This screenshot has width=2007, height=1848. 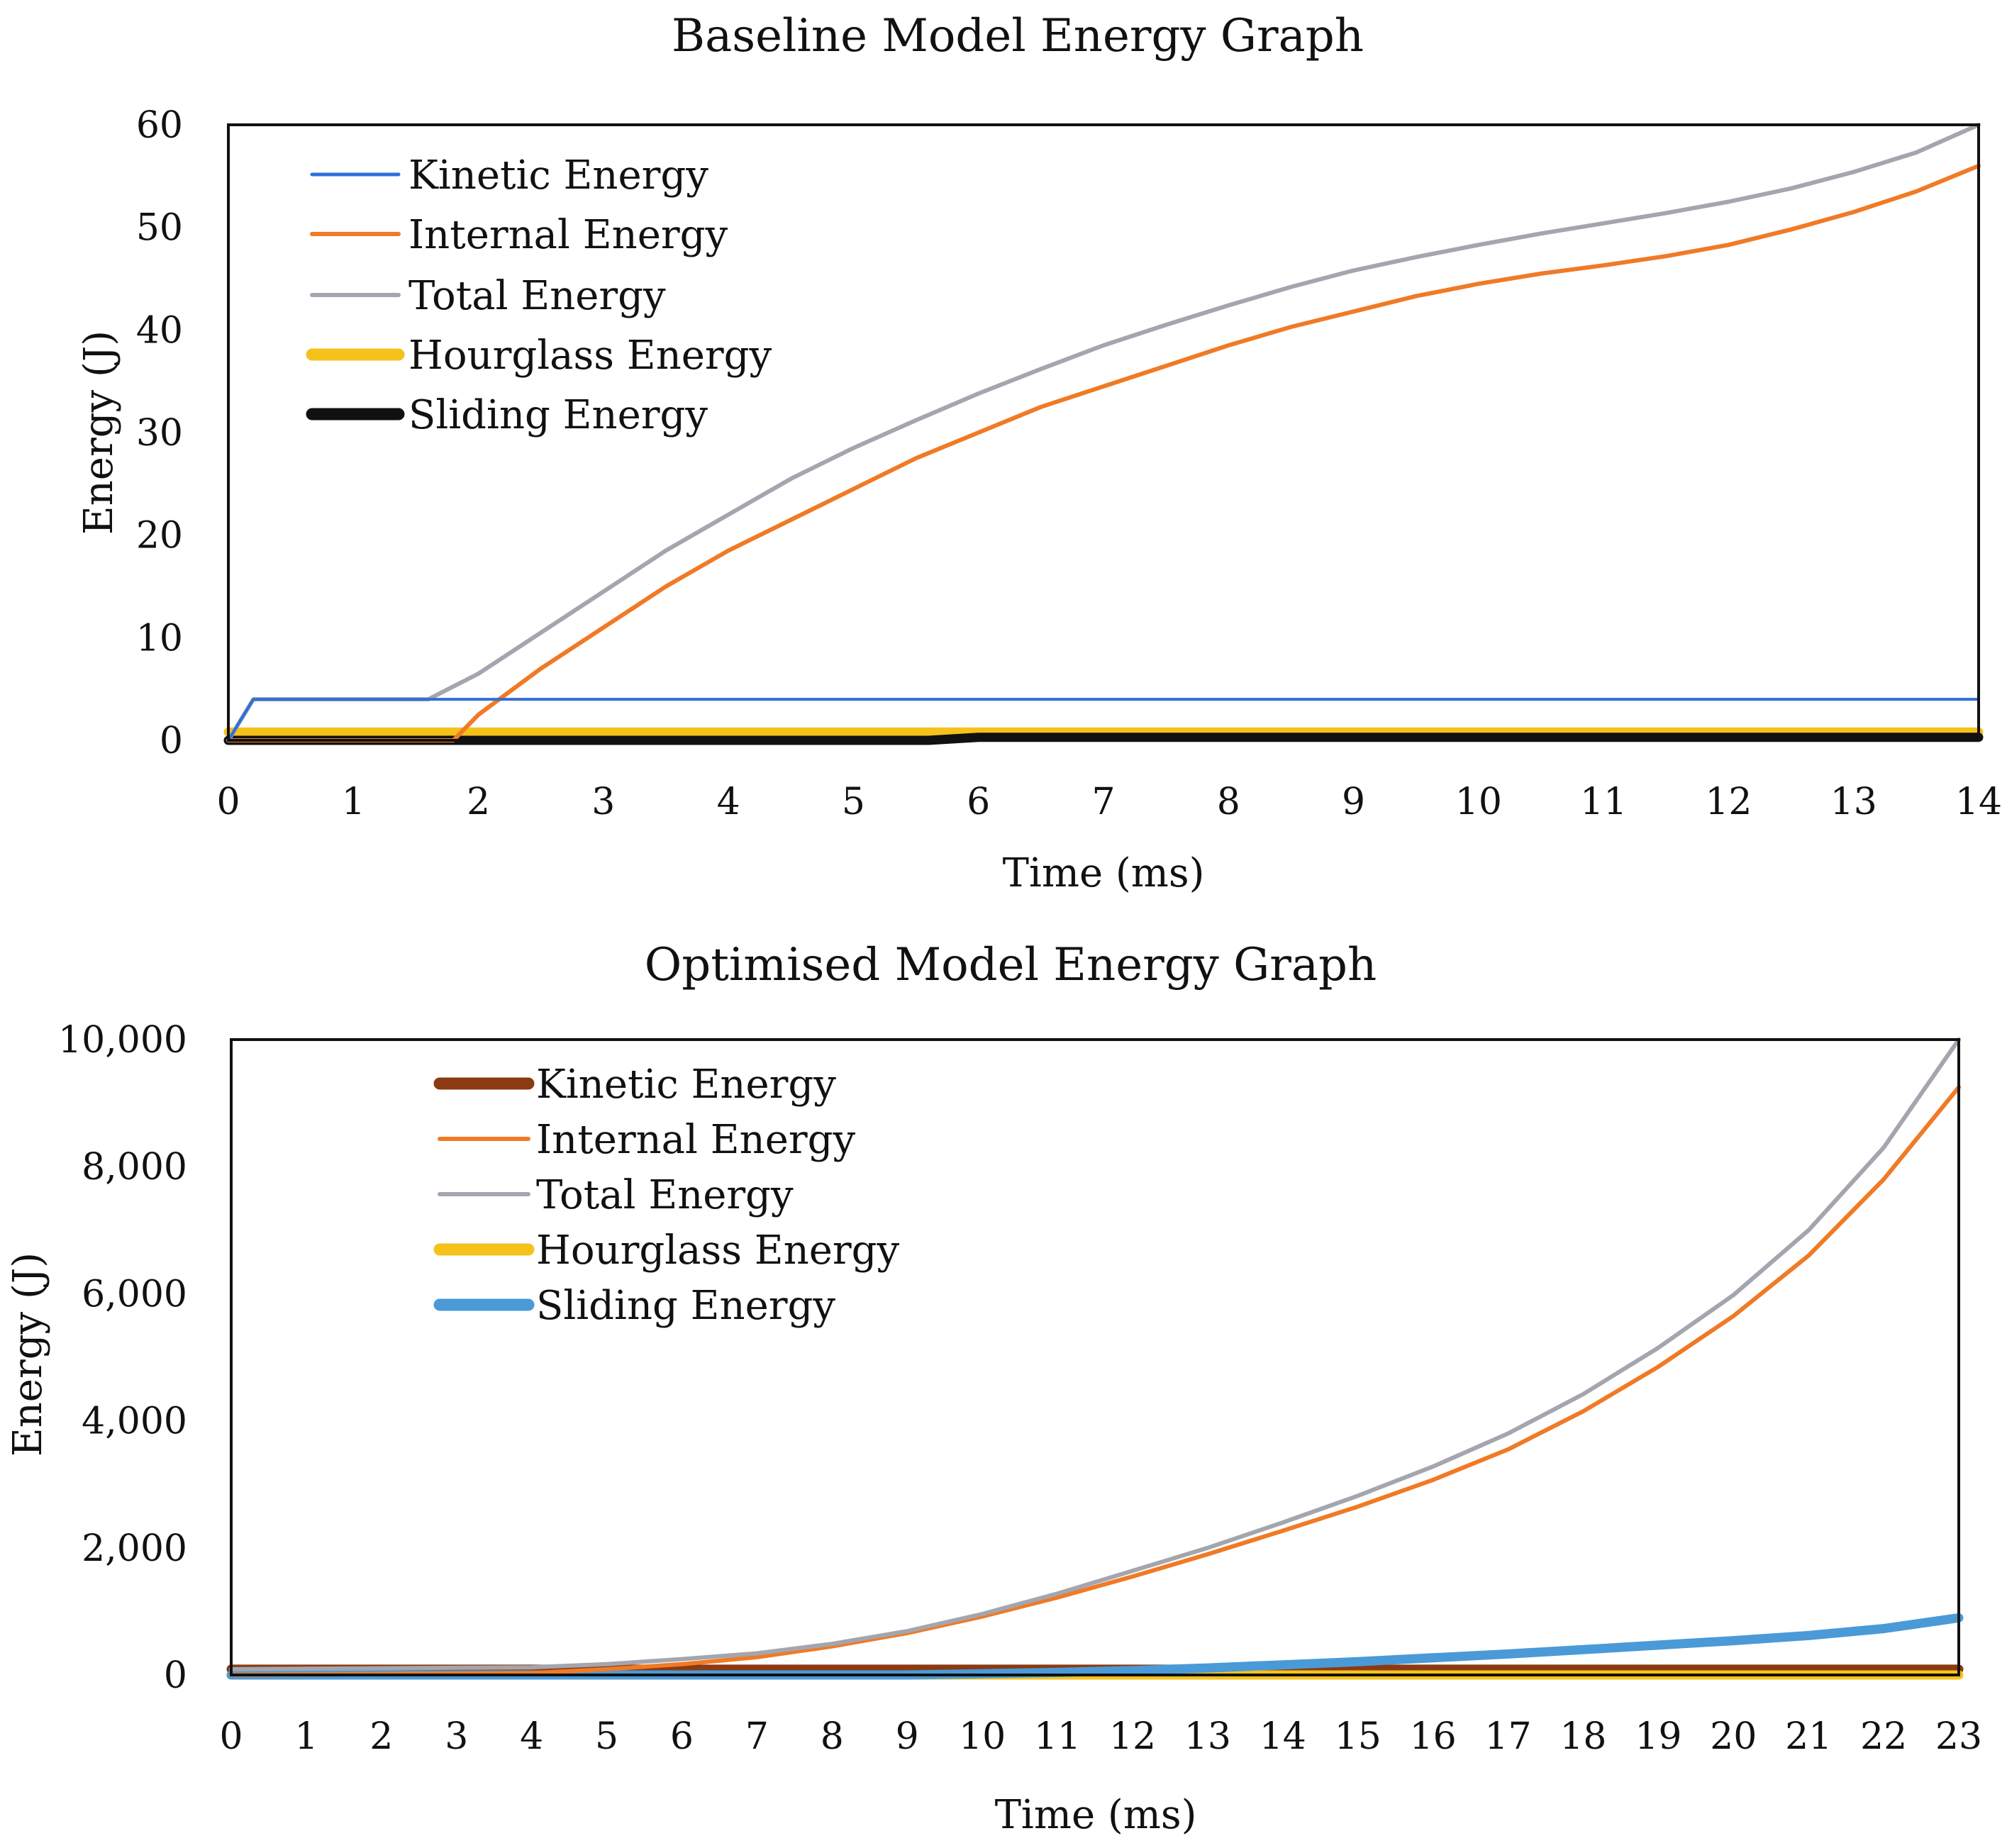 I want to click on baseline-chart-title: Baseline Model Energy Graph, so click(x=1018, y=36).